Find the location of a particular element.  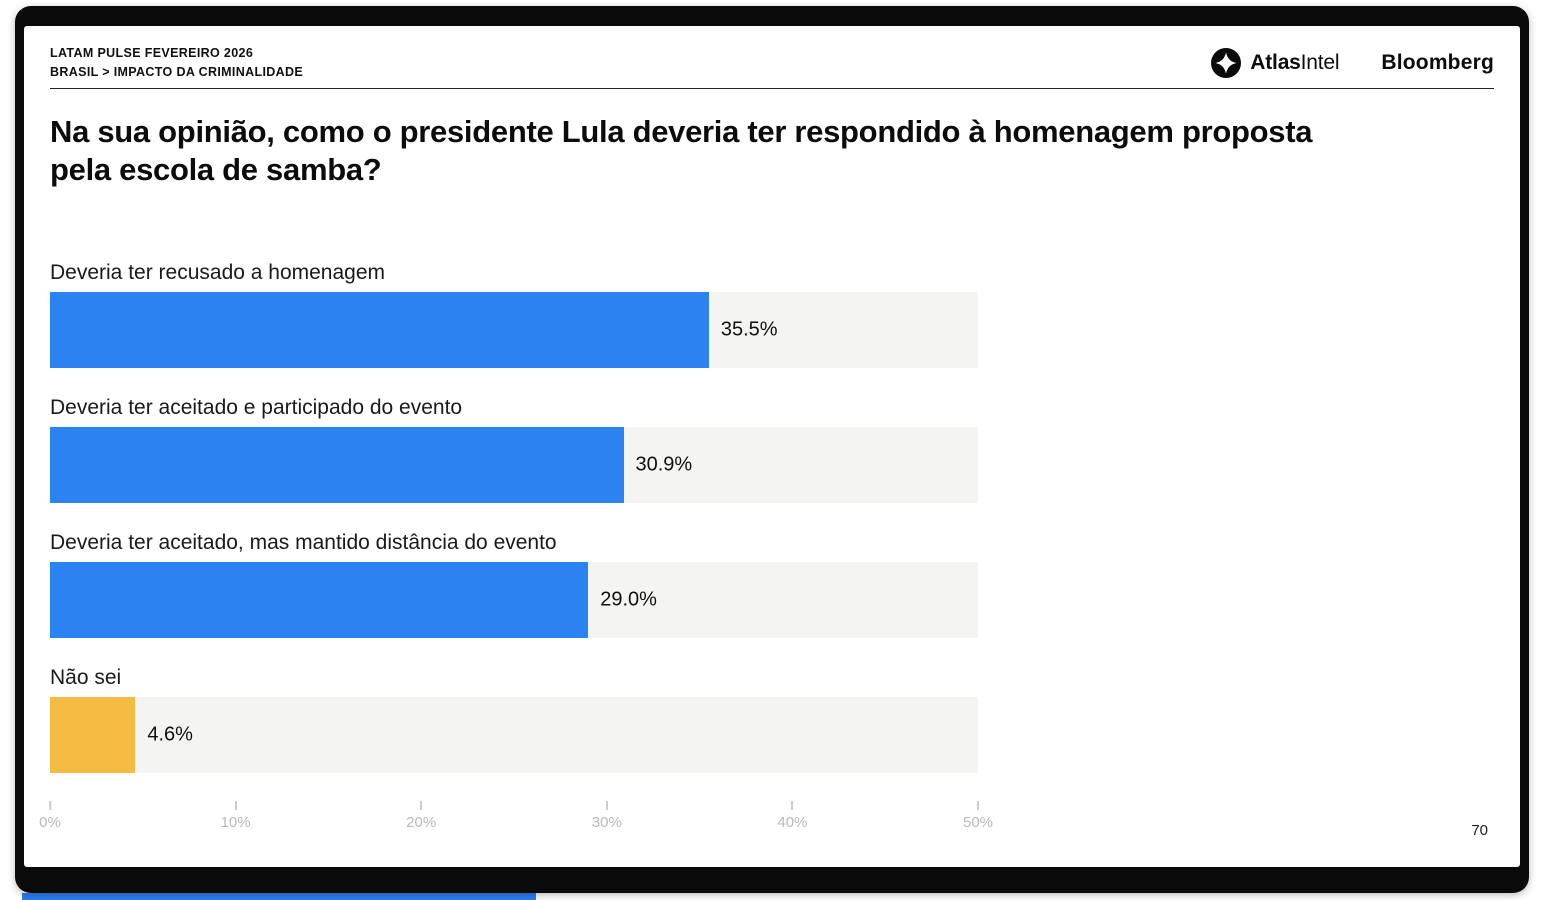

page-number: 70 is located at coordinates (1479, 830).